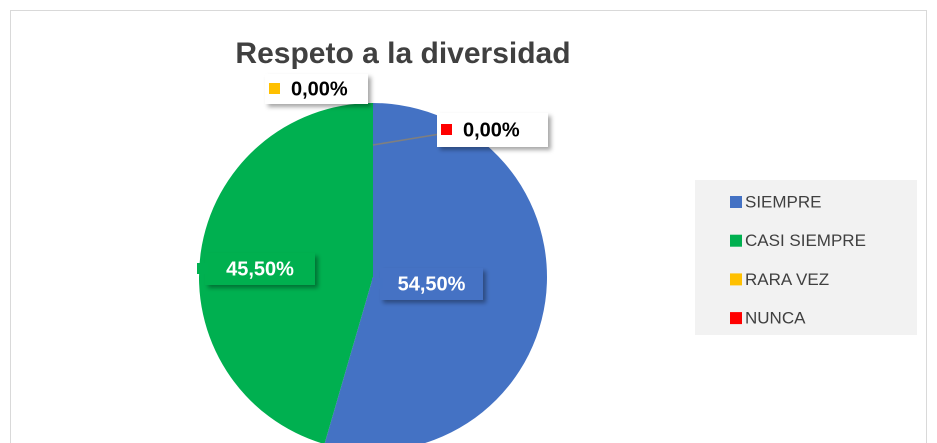 The image size is (937, 443). What do you see at coordinates (805, 240) in the screenshot?
I see `legend-label: CASI SIEMPRE` at bounding box center [805, 240].